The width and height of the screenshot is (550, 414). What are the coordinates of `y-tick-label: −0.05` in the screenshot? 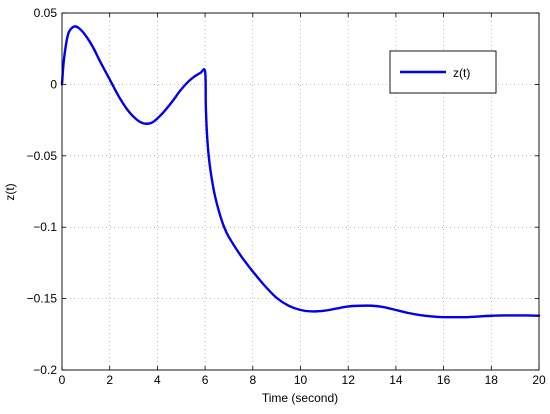 It's located at (42, 156).